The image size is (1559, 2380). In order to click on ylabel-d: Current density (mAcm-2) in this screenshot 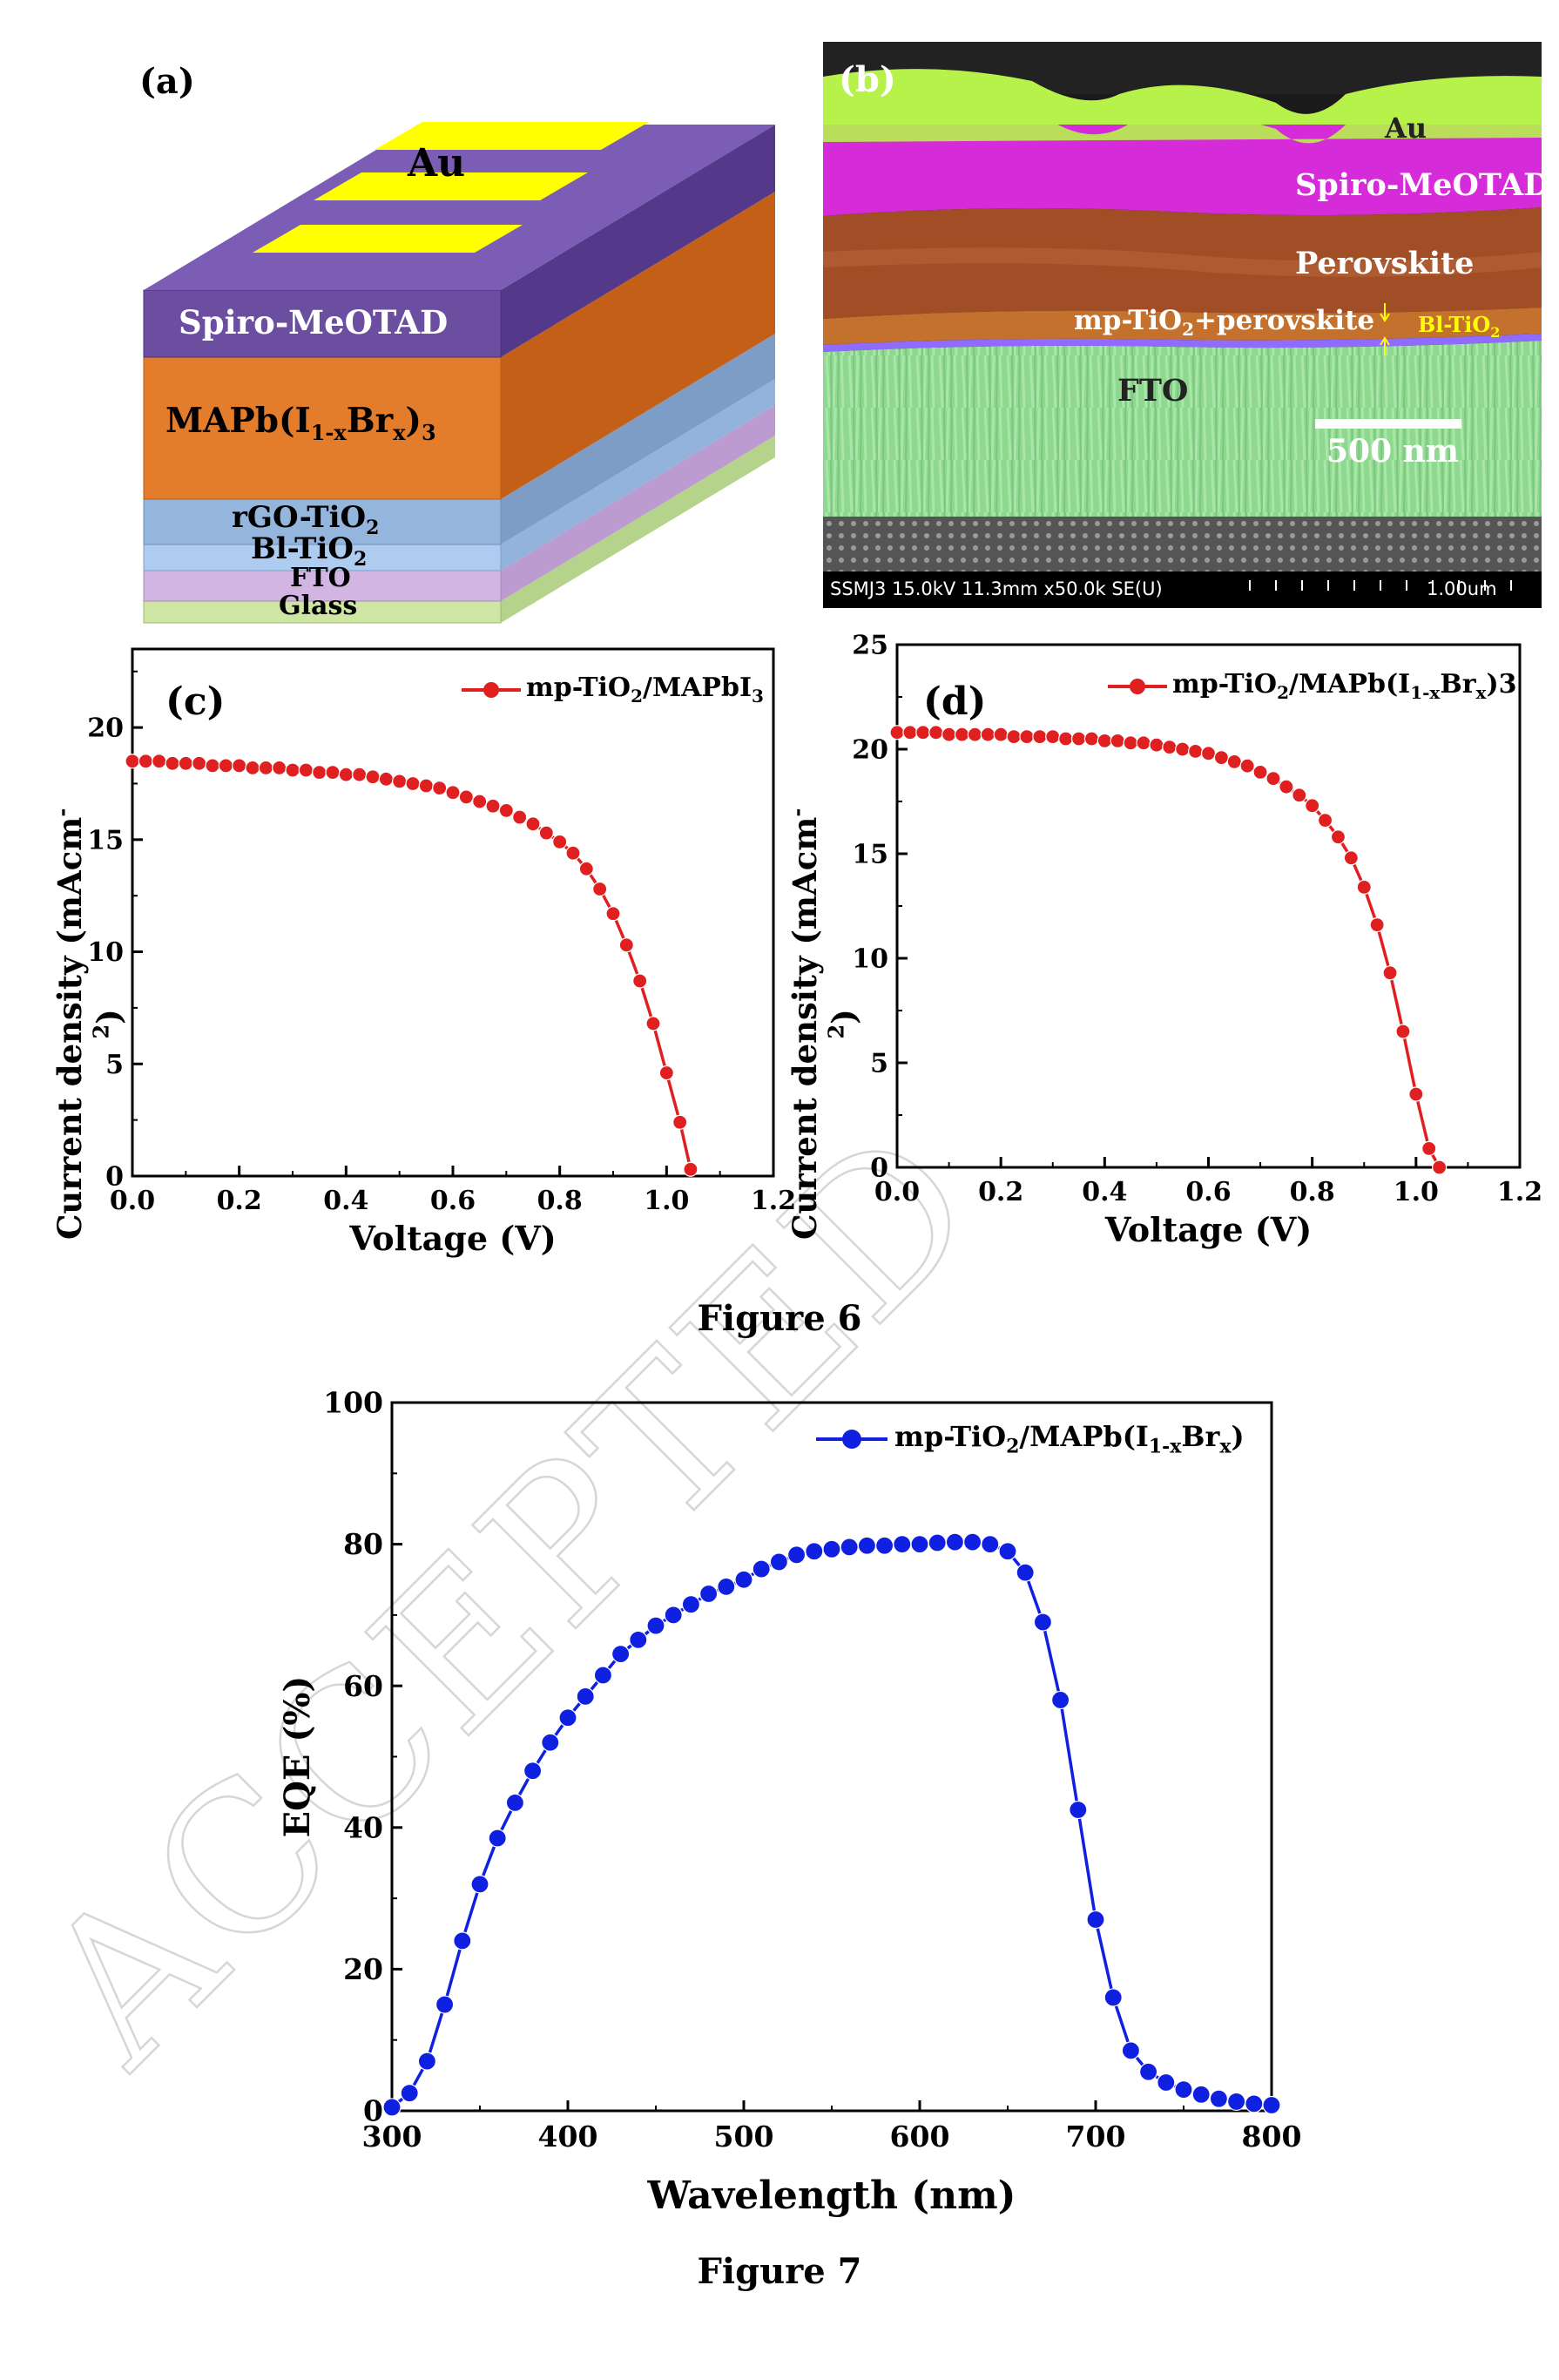, I will do `click(824, 1024)`.